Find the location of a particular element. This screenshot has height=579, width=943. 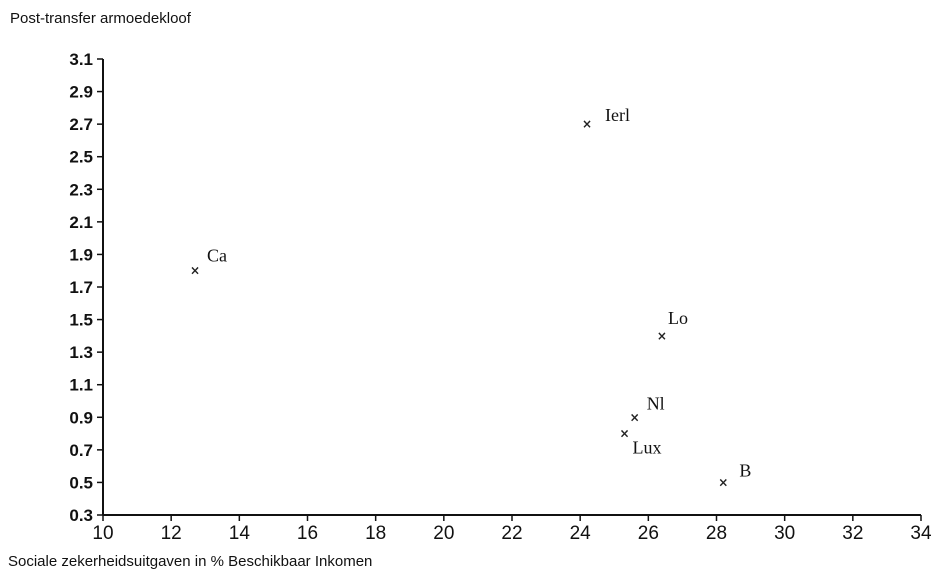

data-point-label: B is located at coordinates (745, 470).